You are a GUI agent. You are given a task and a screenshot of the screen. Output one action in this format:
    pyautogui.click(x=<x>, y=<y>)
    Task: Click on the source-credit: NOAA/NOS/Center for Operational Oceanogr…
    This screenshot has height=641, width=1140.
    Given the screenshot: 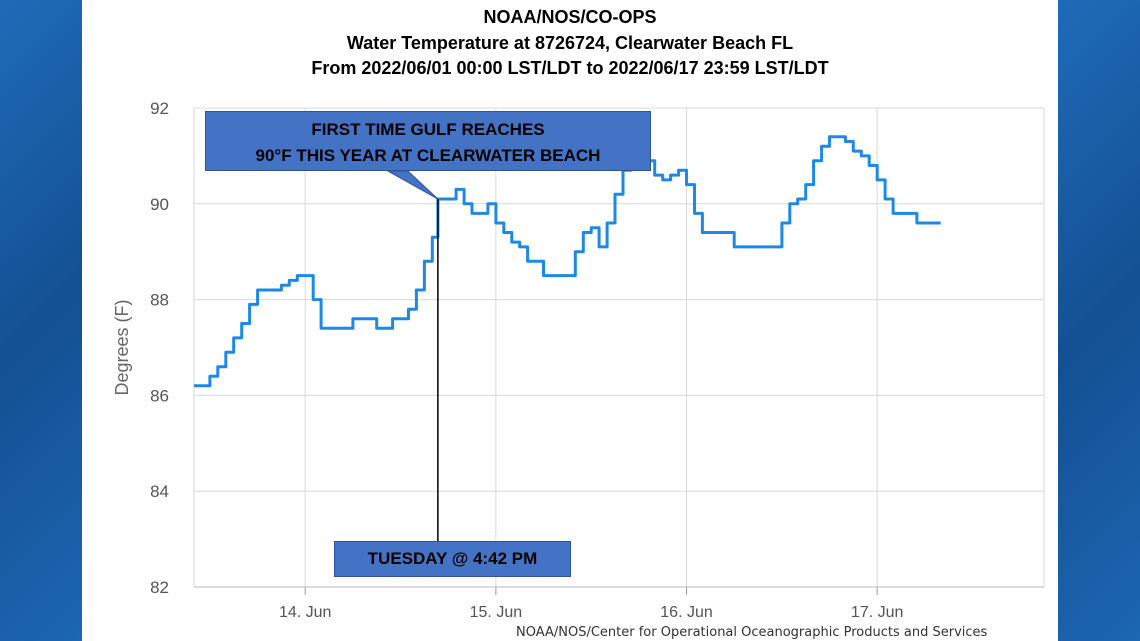 What is the action you would take?
    pyautogui.click(x=752, y=632)
    